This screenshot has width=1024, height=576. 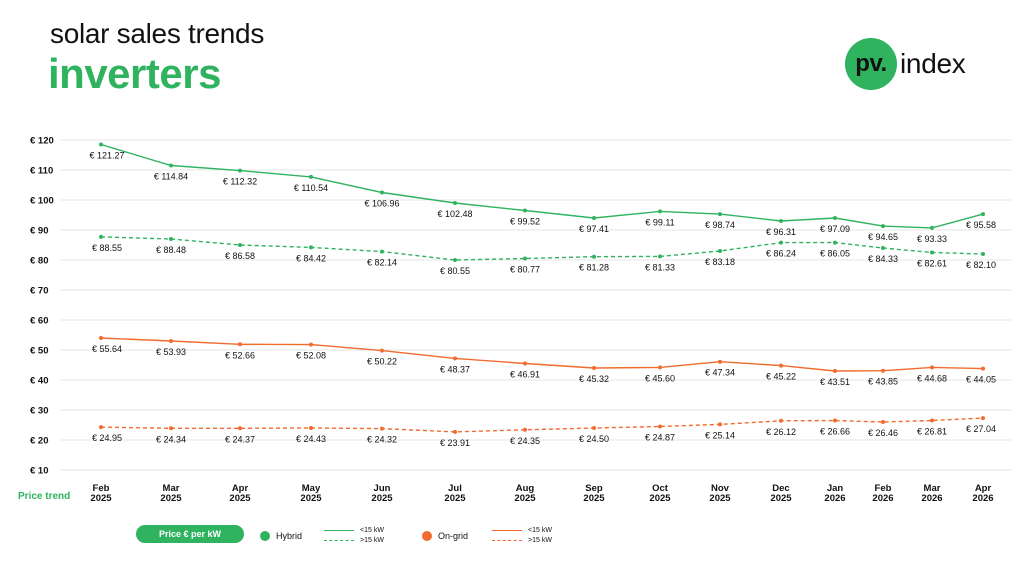 What do you see at coordinates (981, 380) in the screenshot?
I see `data-label: € 44.05` at bounding box center [981, 380].